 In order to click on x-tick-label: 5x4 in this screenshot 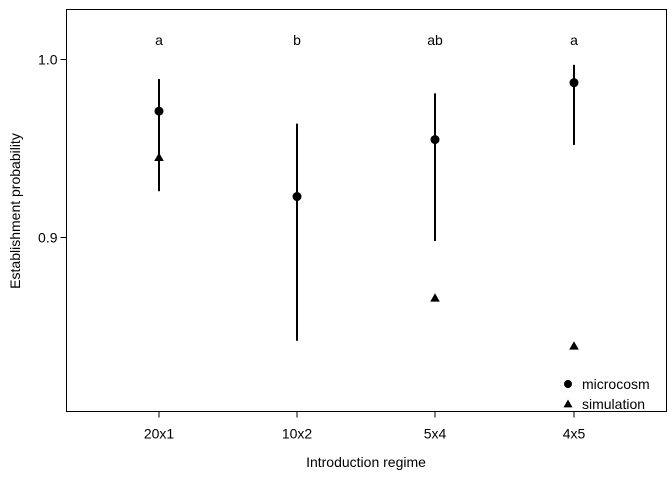, I will do `click(435, 434)`.